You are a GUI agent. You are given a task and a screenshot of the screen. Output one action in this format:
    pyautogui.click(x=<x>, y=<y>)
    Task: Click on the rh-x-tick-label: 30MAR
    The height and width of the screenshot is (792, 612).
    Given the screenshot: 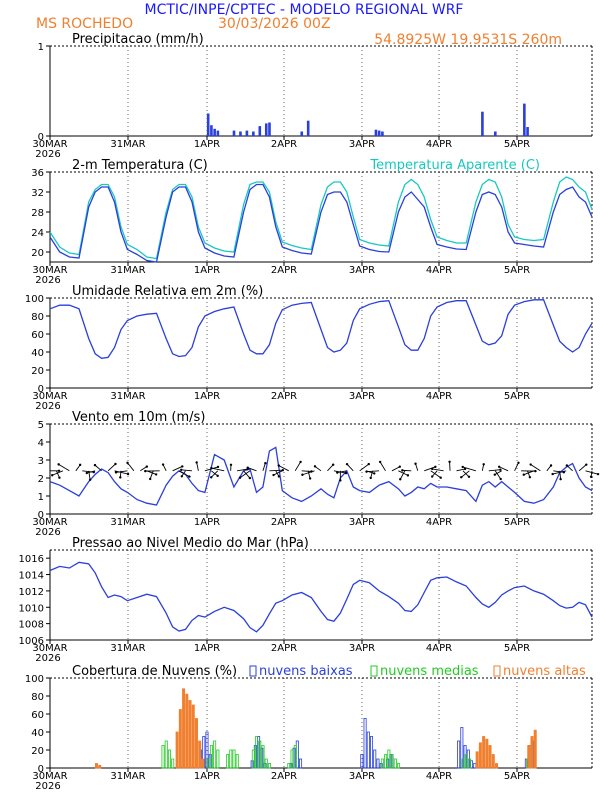 What is the action you would take?
    pyautogui.click(x=49, y=396)
    